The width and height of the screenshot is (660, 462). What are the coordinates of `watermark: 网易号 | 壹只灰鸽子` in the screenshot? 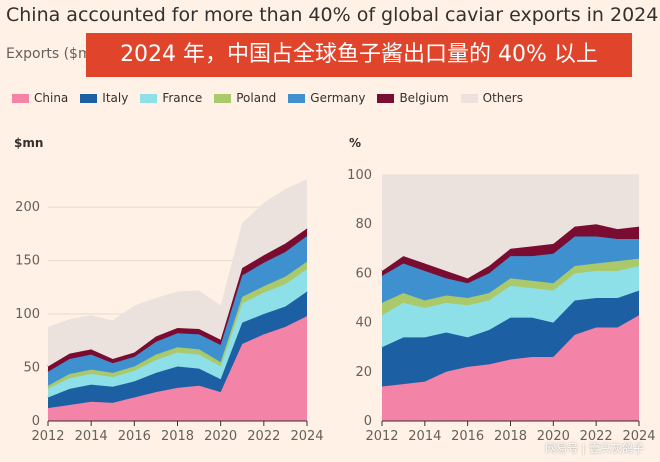 It's located at (594, 448).